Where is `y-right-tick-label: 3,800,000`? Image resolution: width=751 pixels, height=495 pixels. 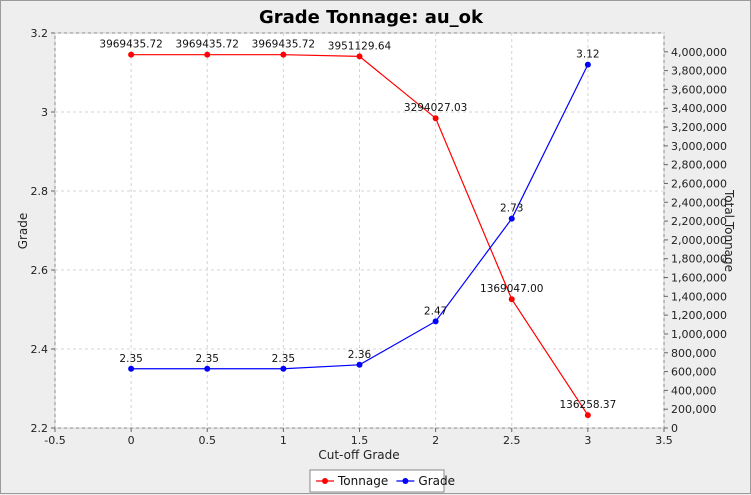
y-right-tick-label: 3,800,000 is located at coordinates (699, 71).